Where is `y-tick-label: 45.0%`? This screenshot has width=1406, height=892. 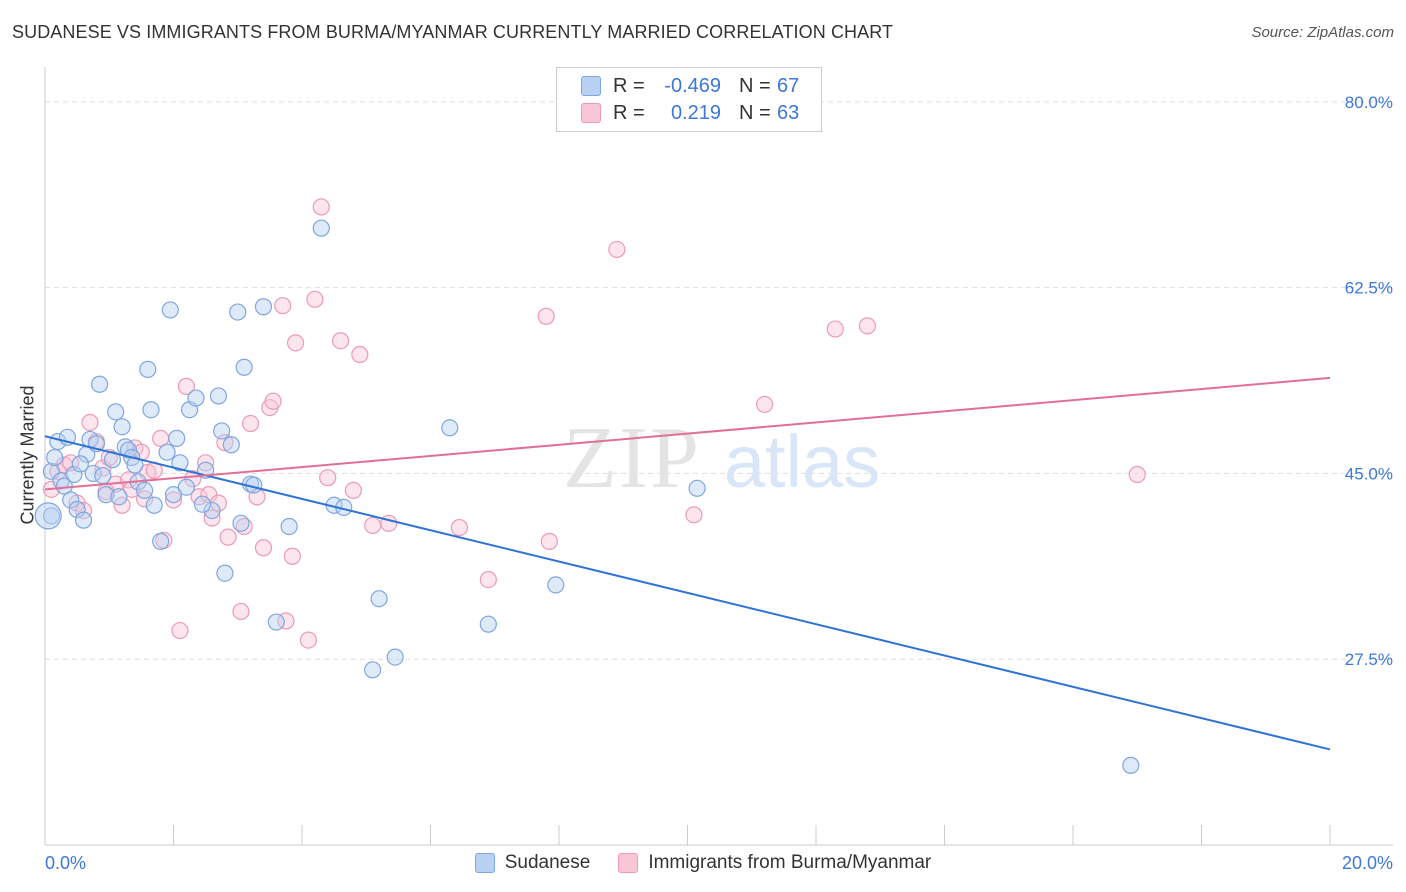
y-tick-label: 45.0% is located at coordinates (1369, 473).